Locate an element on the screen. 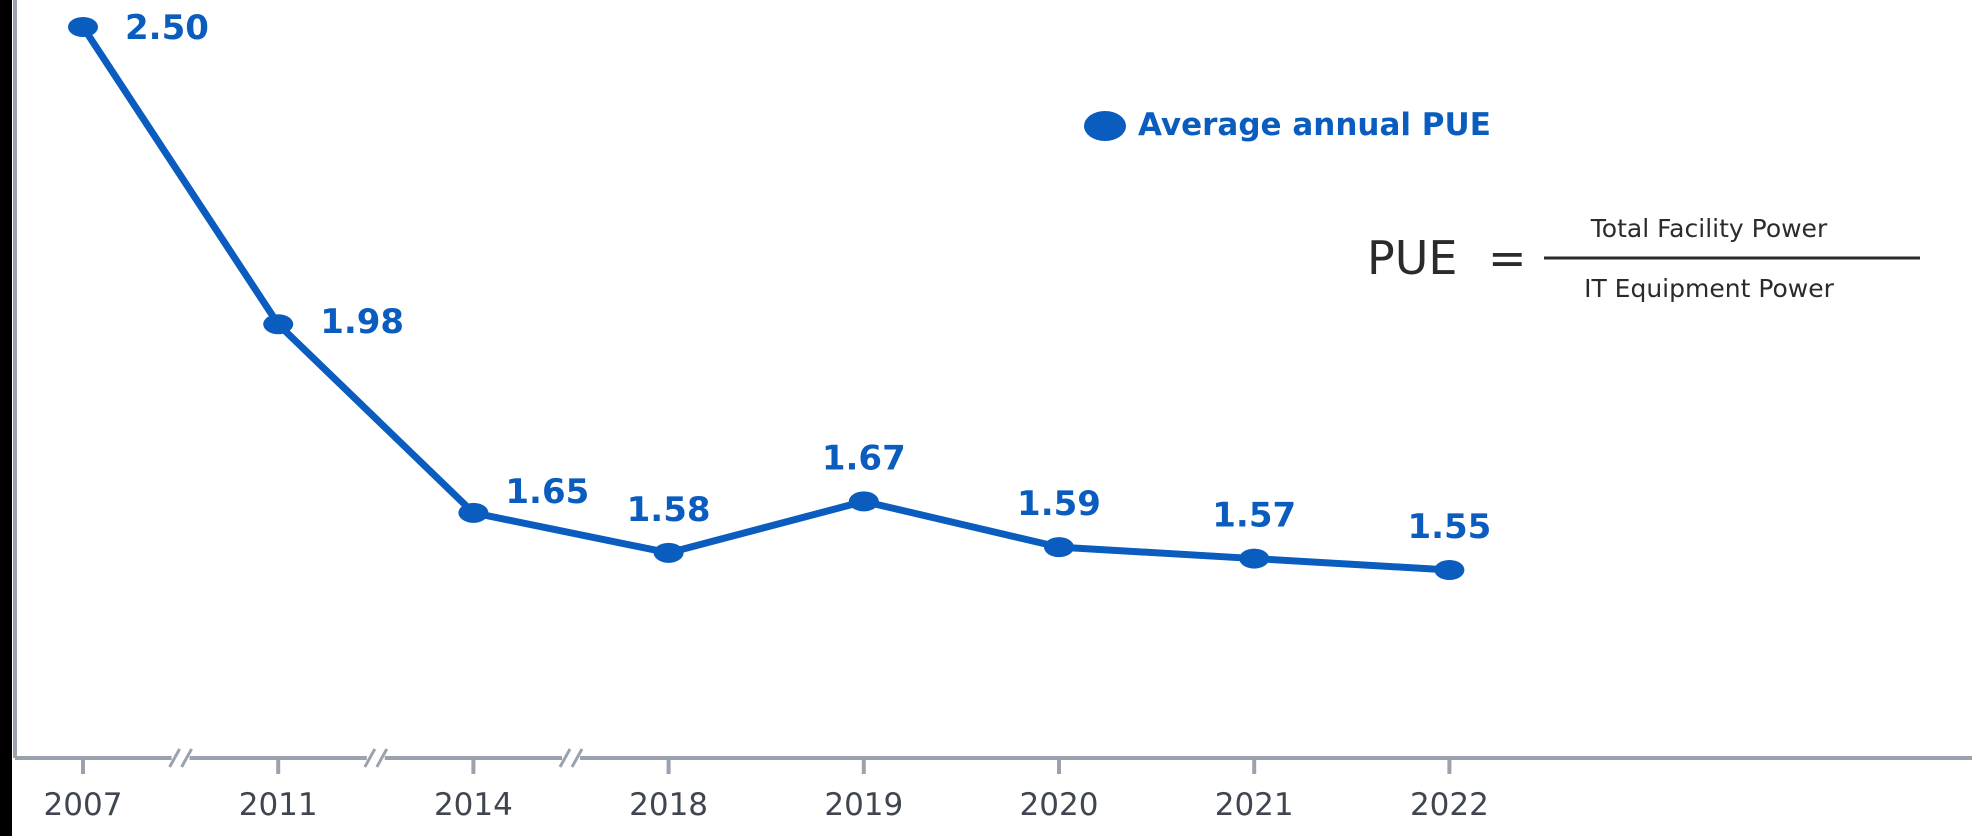  formula-numerator: Total Facility Power is located at coordinates (1709, 228).